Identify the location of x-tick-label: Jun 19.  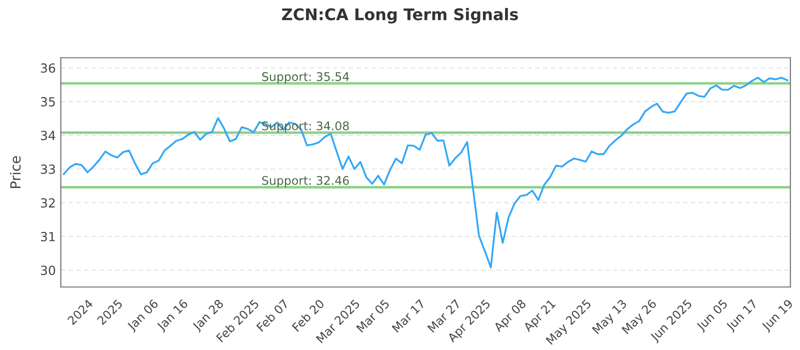
(777, 315).